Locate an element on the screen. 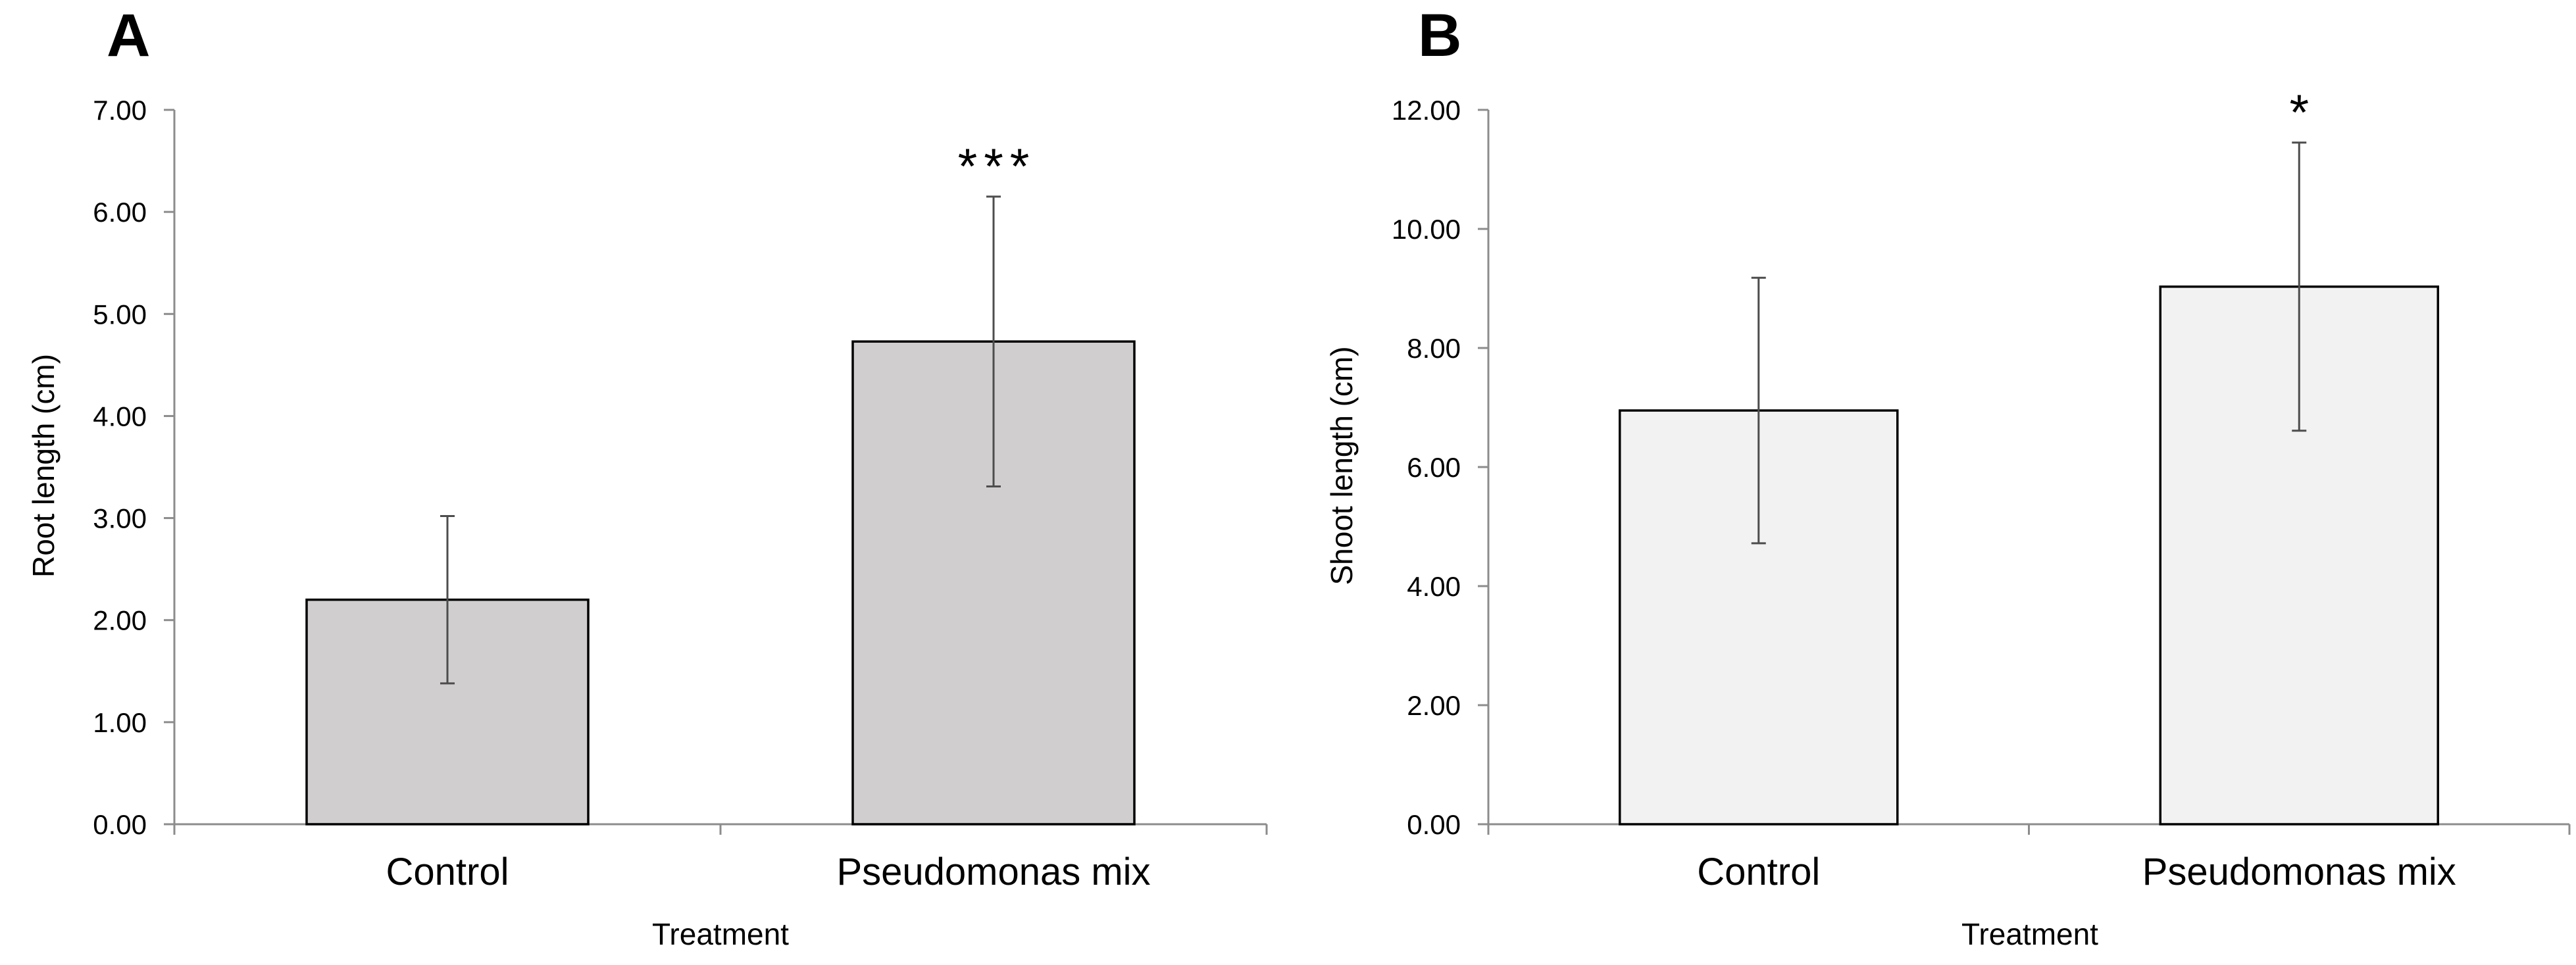 This screenshot has height=965, width=2576. panel-a-y-tick-label: 4.00 is located at coordinates (120, 416).